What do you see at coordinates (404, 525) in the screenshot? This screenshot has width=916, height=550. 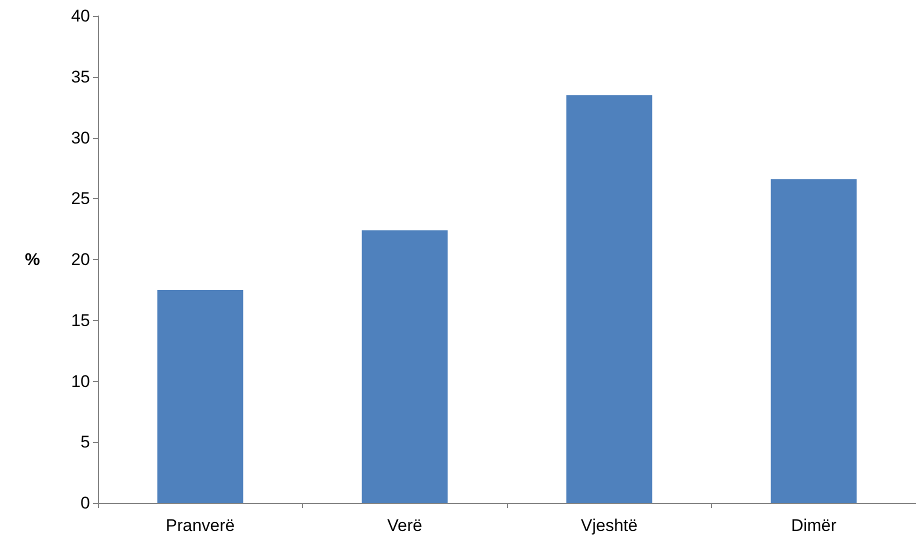 I see `x-tick-label: Verë` at bounding box center [404, 525].